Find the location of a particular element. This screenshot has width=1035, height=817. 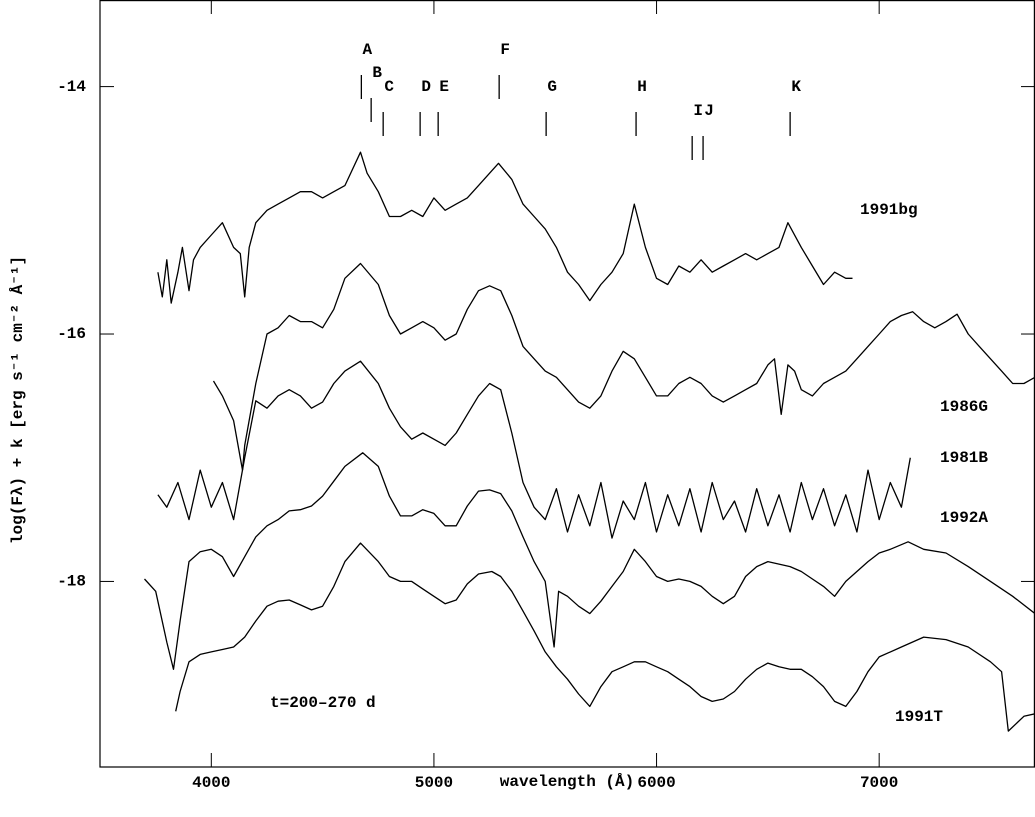

line-id-label: D is located at coordinates (426, 87).